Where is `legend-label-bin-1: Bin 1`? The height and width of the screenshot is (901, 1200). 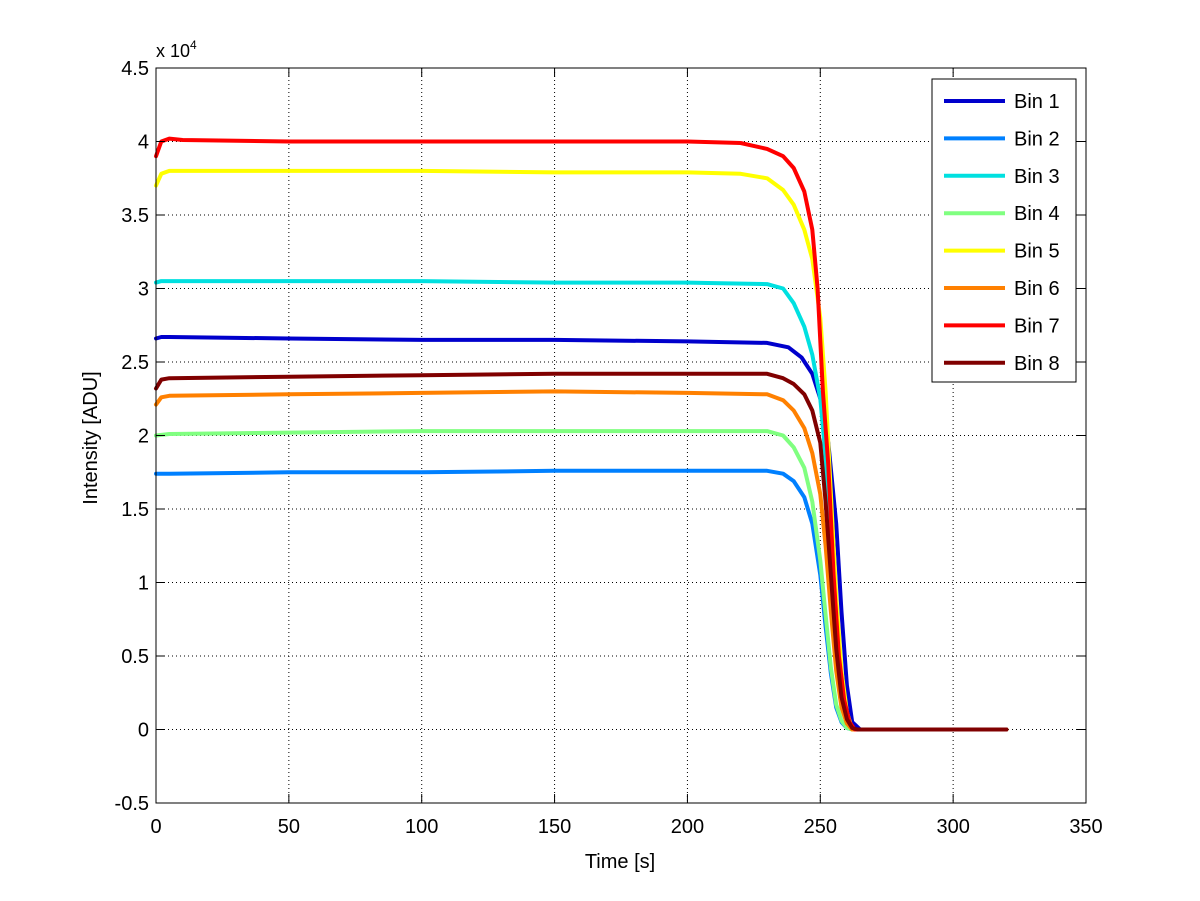
legend-label-bin-1: Bin 1 is located at coordinates (1037, 102).